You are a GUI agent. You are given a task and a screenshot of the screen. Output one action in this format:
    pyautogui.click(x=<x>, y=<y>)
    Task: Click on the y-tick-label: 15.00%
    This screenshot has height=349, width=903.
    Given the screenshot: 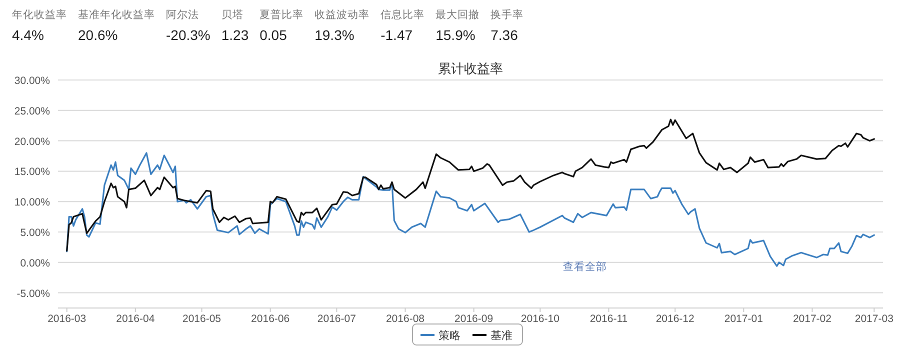 What is the action you would take?
    pyautogui.click(x=32, y=172)
    